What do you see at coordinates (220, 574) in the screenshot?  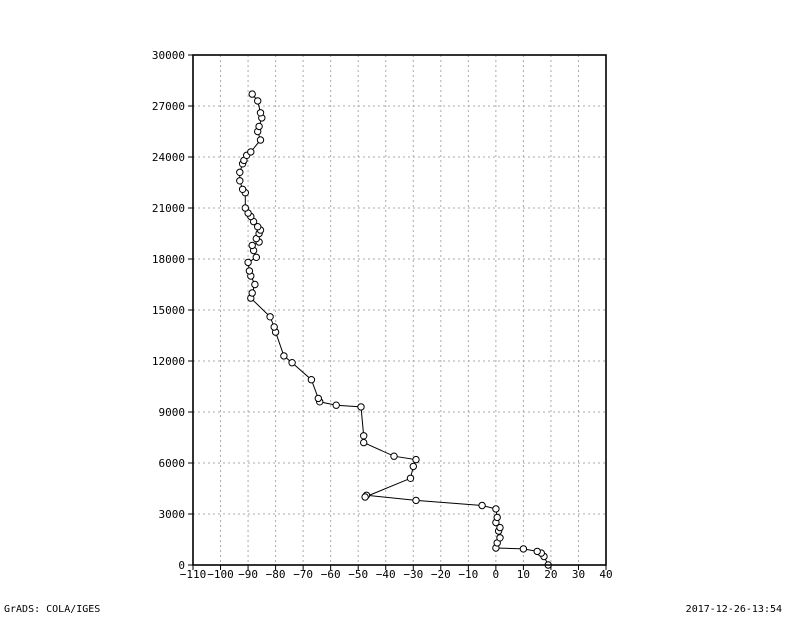 I see `x-tick-label: −100` at bounding box center [220, 574].